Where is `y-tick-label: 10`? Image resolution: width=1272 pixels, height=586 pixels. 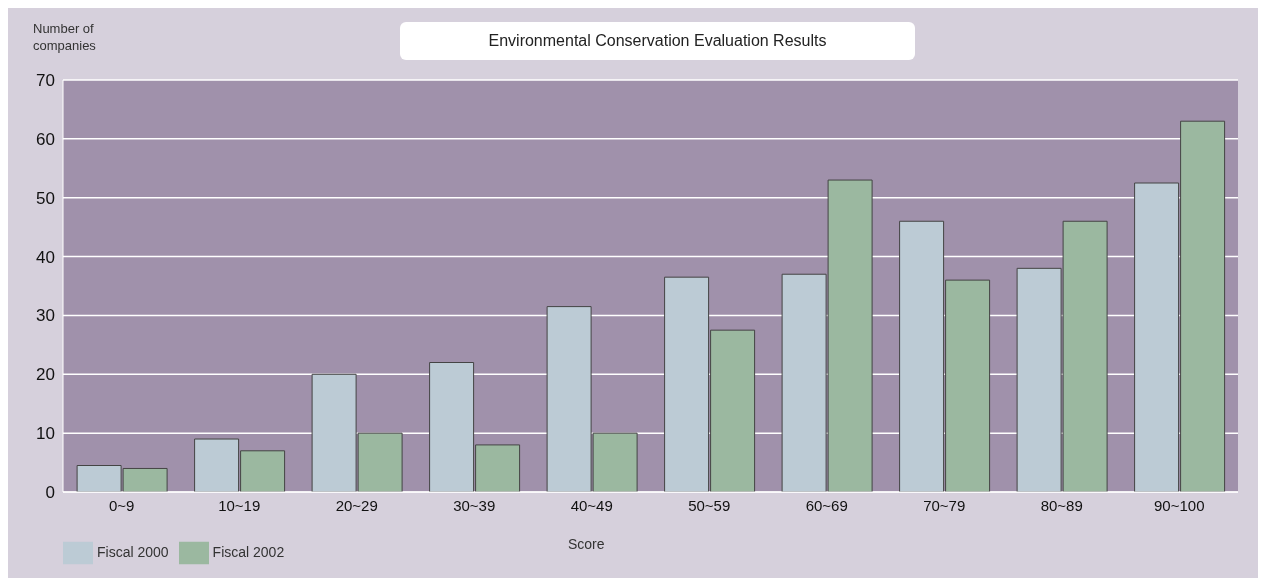
y-tick-label: 10 is located at coordinates (45, 434).